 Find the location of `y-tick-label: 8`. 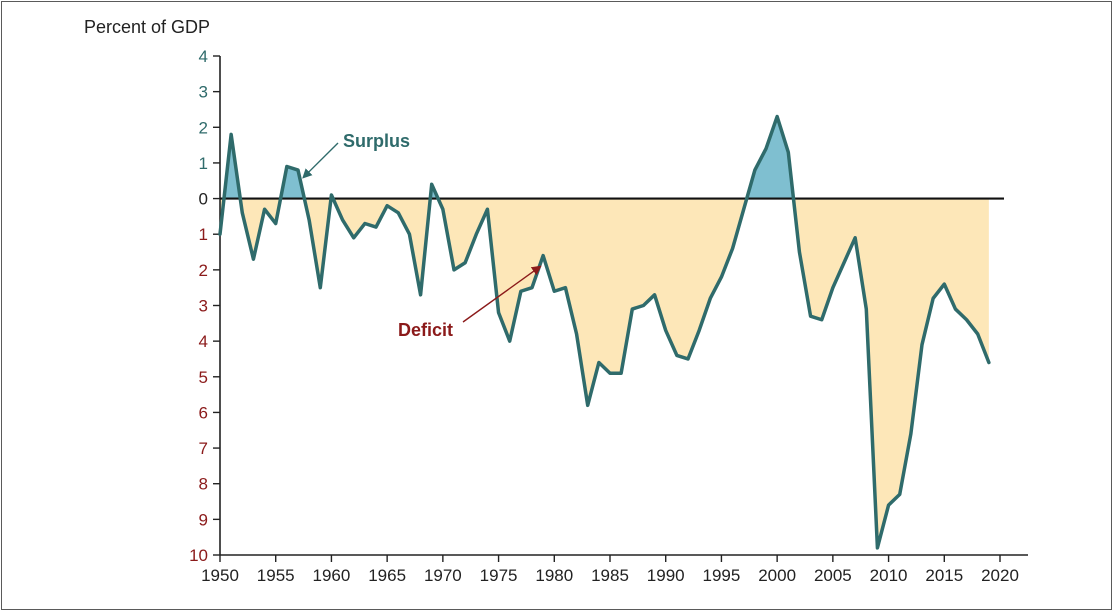

y-tick-label: 8 is located at coordinates (203, 484).